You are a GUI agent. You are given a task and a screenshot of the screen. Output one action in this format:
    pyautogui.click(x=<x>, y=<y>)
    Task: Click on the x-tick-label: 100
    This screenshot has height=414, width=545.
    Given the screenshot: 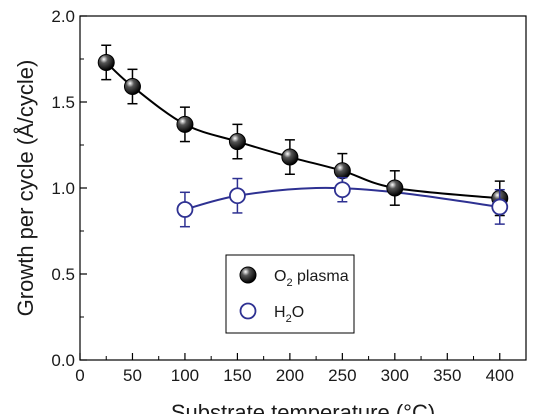 What is the action you would take?
    pyautogui.click(x=185, y=375)
    